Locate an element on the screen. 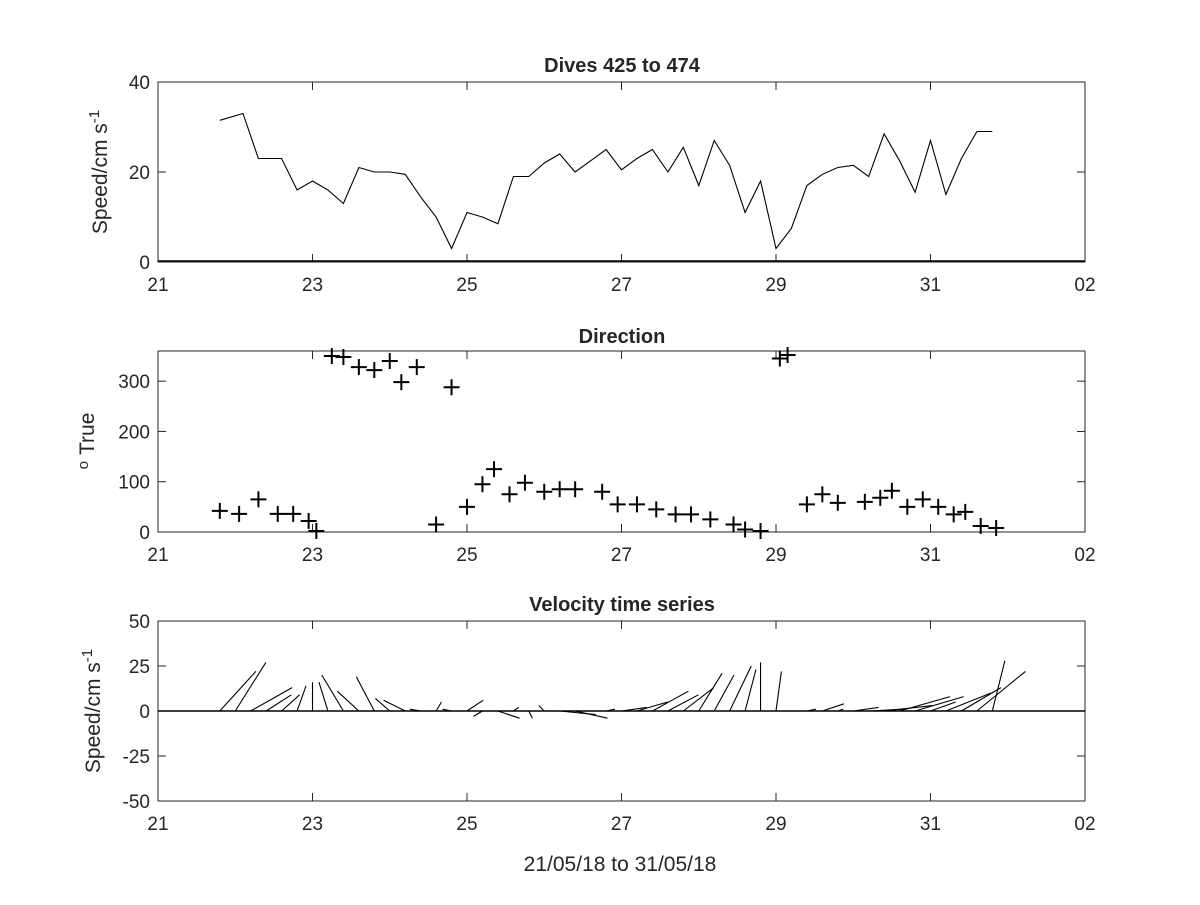  speed-series-line is located at coordinates (606, 181).